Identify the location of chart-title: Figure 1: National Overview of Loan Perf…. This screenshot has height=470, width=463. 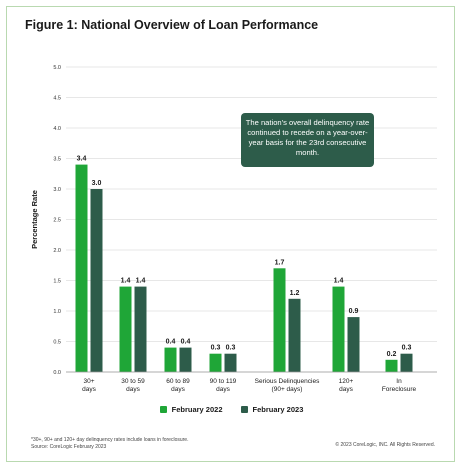
(172, 25).